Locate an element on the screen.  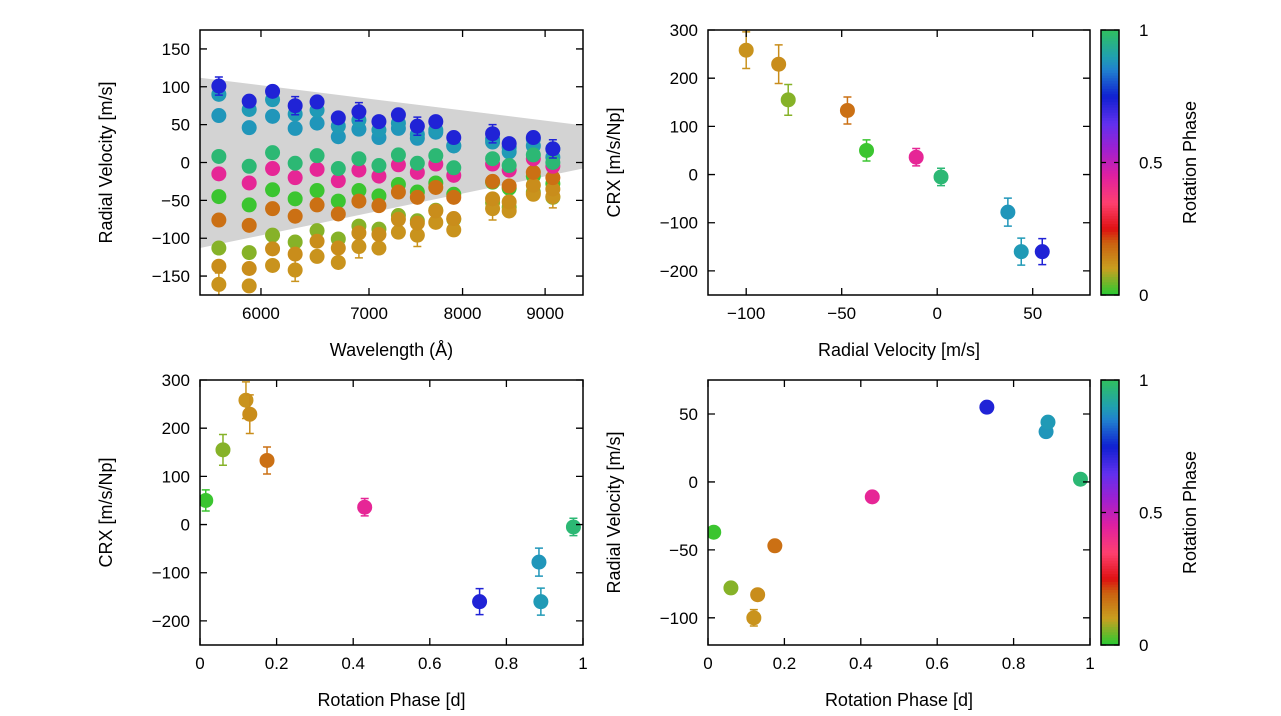
plot-area is located at coordinates (898, 513).